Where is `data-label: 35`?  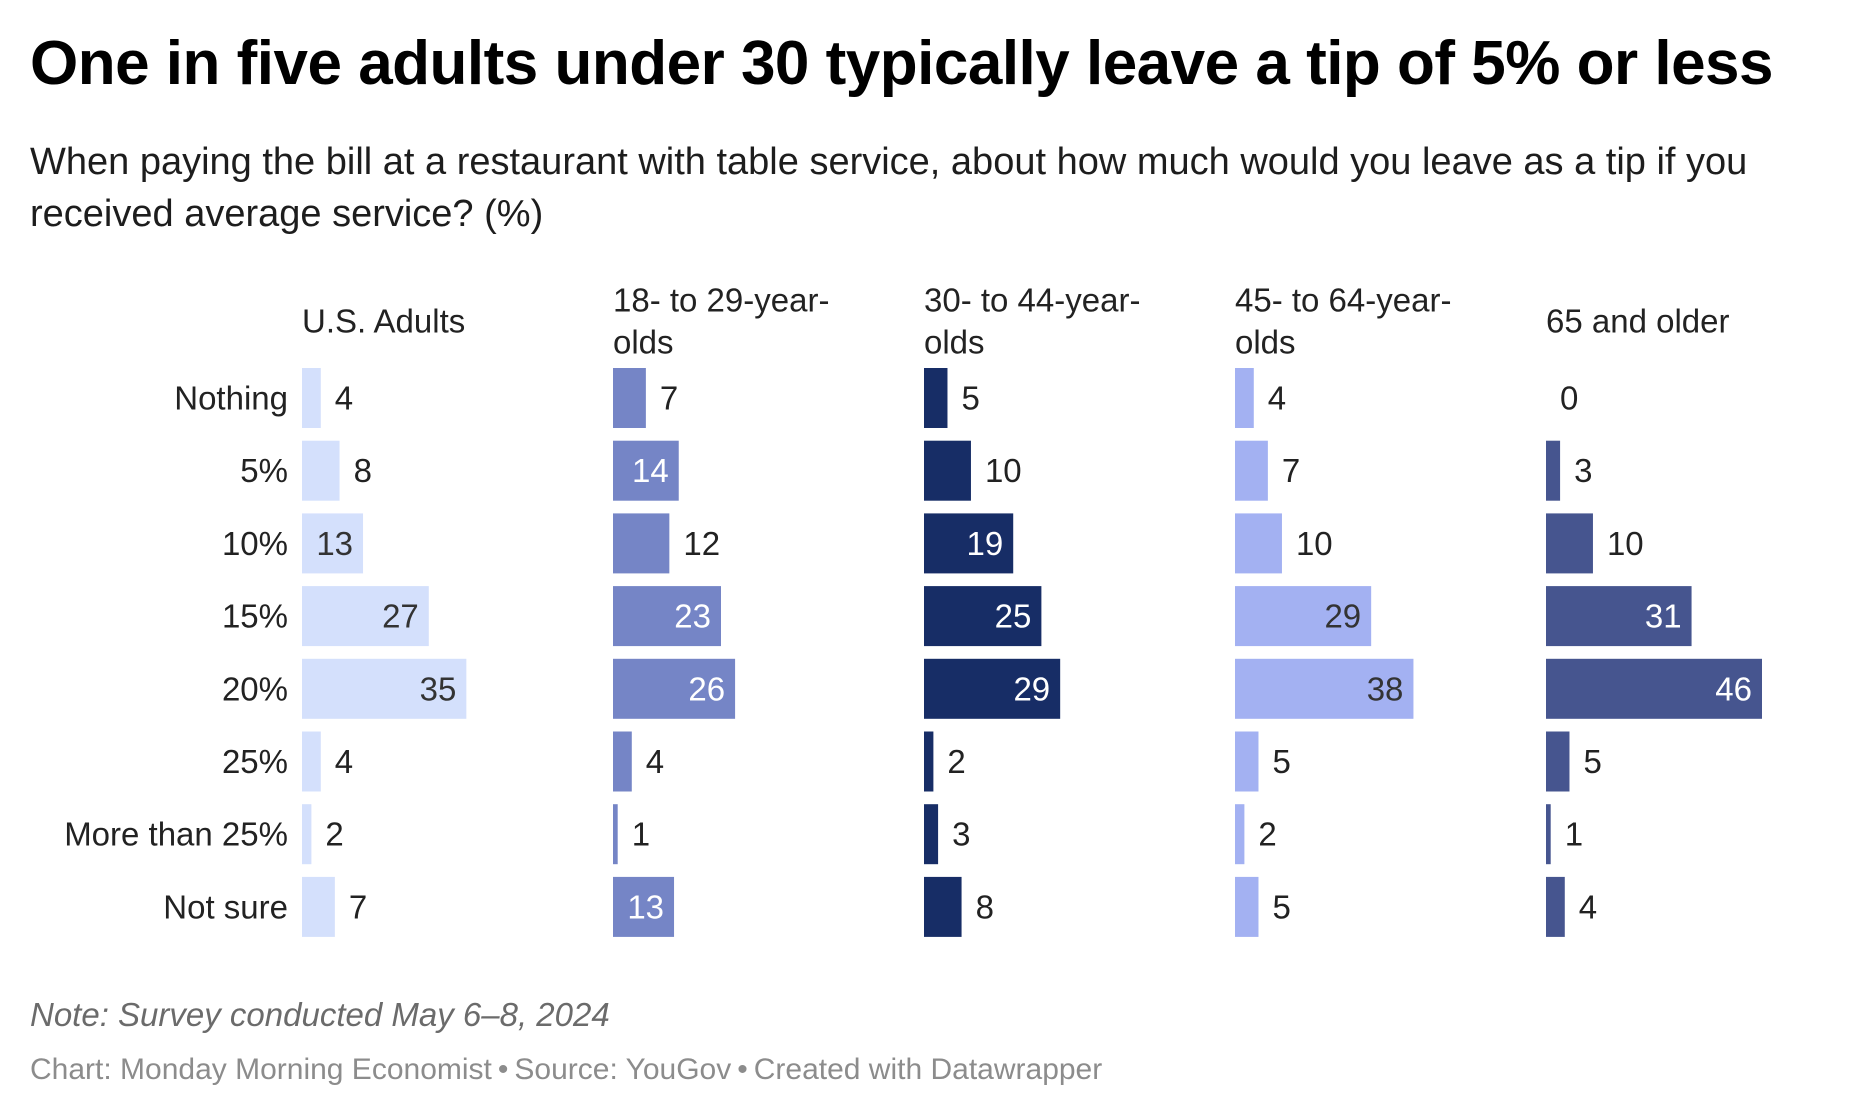 data-label: 35 is located at coordinates (438, 688).